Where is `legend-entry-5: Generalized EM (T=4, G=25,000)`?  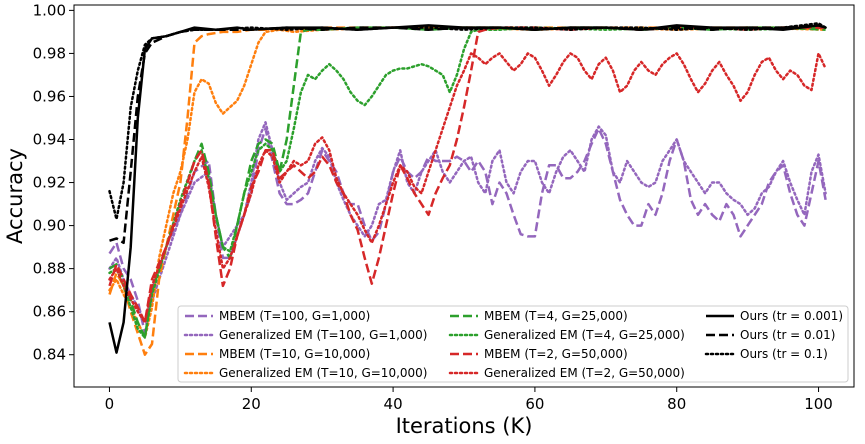
legend-entry-5: Generalized EM (T=4, G=25,000) is located at coordinates (584, 335).